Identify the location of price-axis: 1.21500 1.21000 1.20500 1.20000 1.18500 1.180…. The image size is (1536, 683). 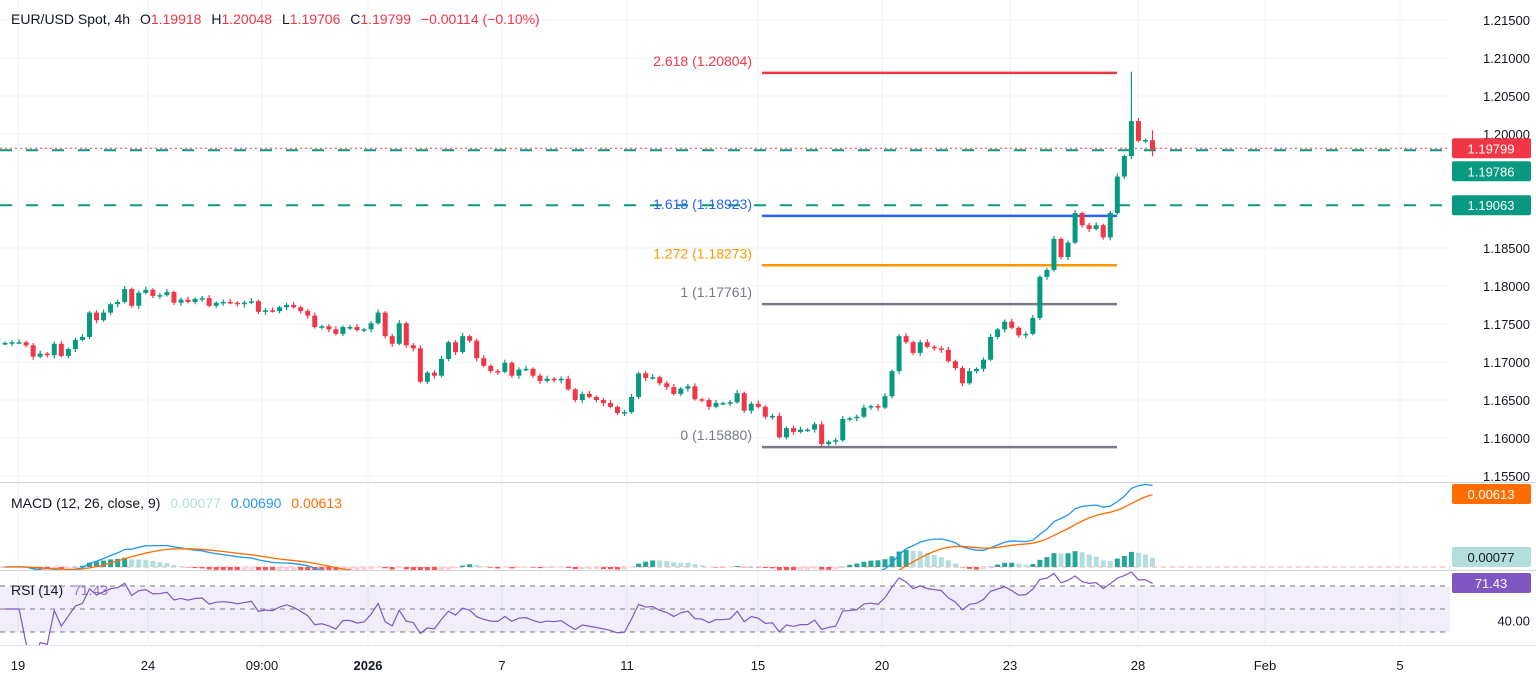
(1506, 321).